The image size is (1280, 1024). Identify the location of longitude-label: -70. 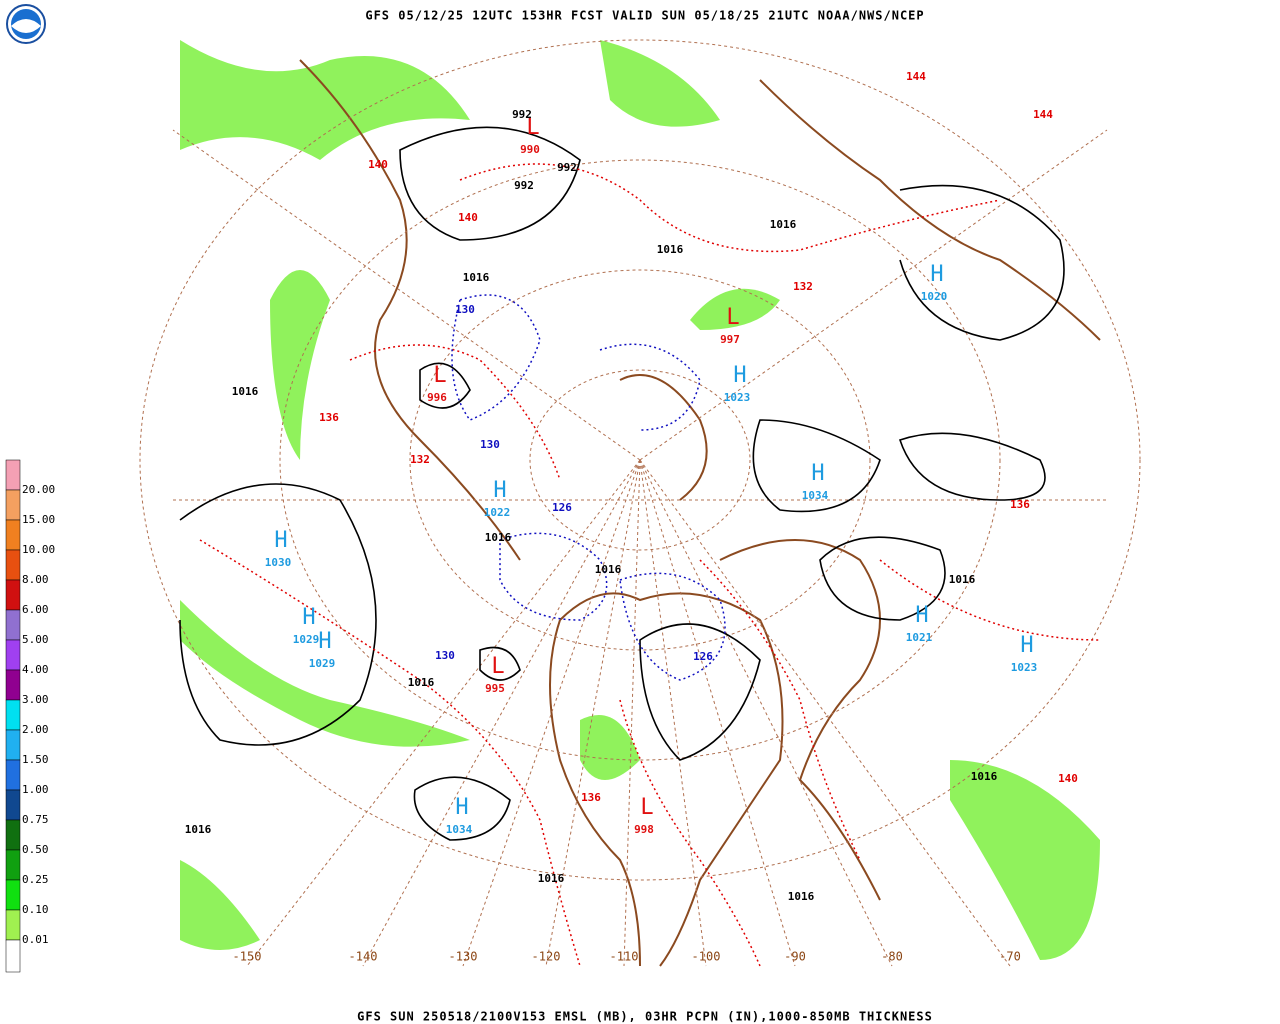
(1010, 957).